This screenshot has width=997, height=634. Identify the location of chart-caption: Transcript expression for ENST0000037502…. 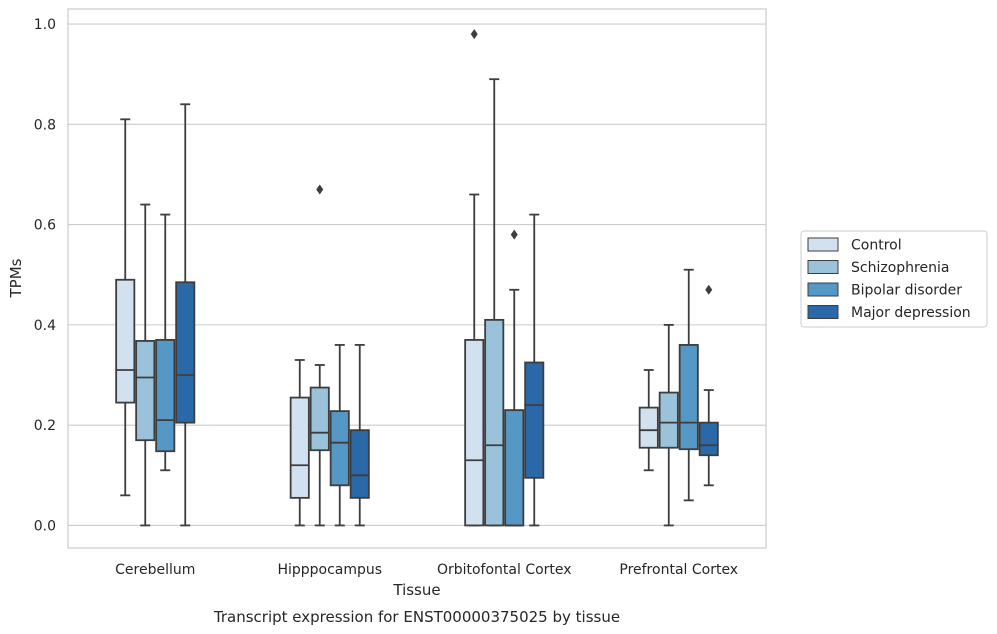
(416, 617).